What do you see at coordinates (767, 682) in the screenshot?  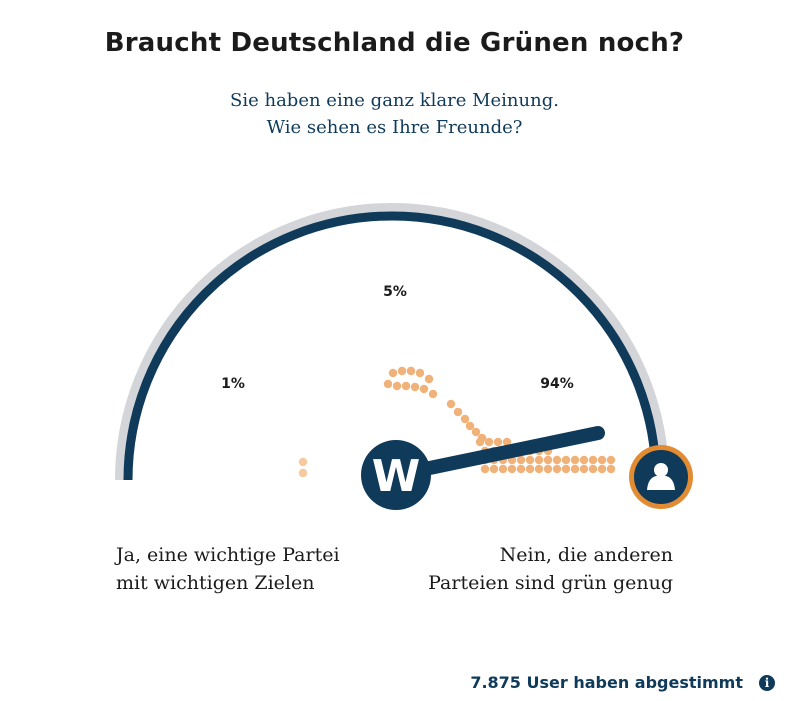 I see `info-icon: i` at bounding box center [767, 682].